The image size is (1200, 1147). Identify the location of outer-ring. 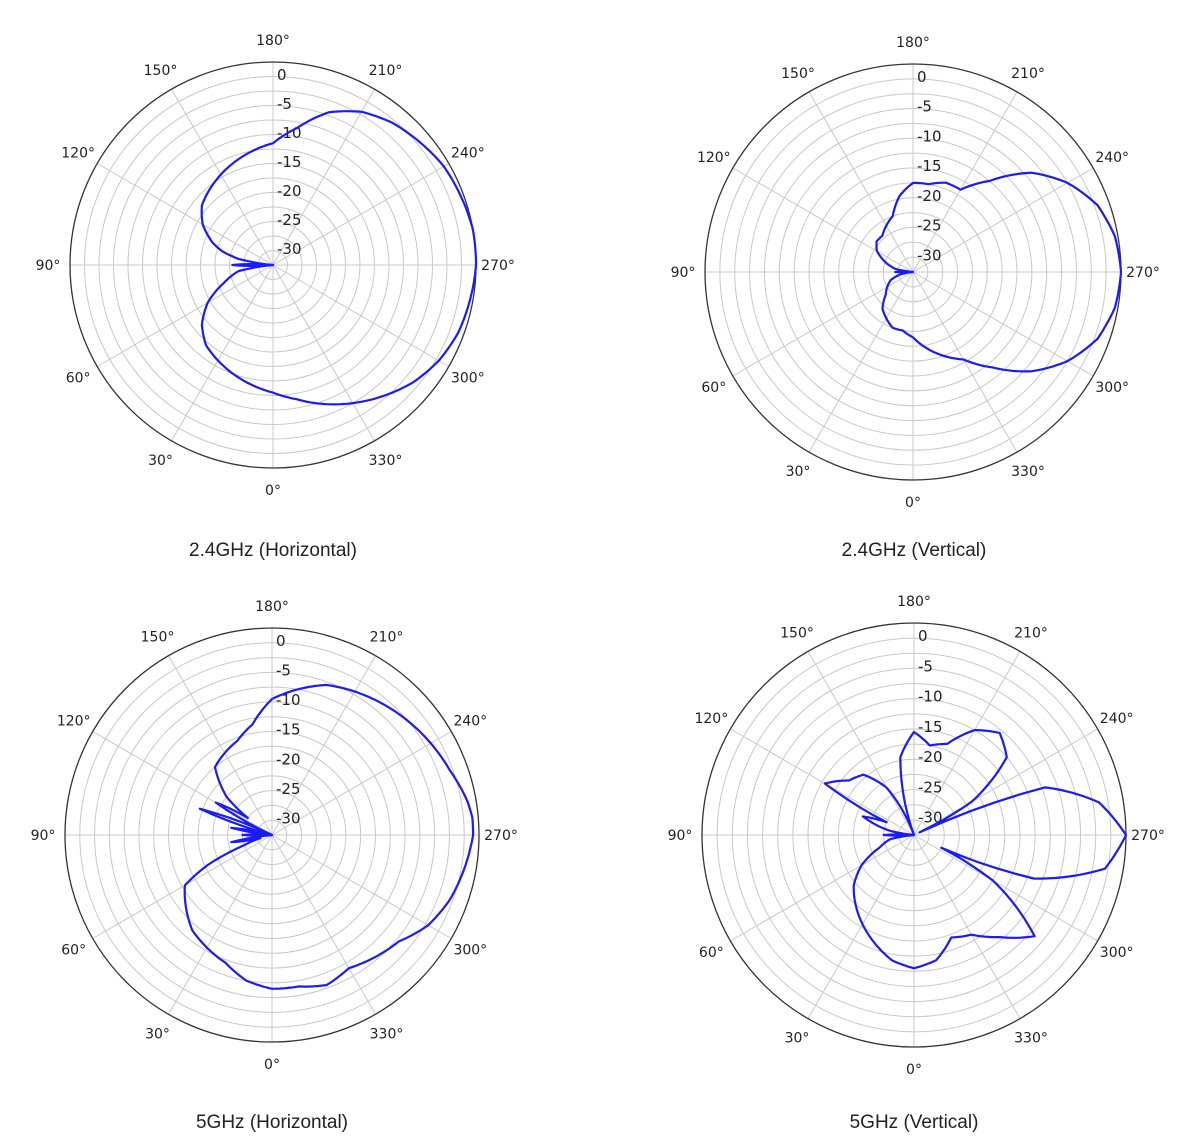
(272, 835).